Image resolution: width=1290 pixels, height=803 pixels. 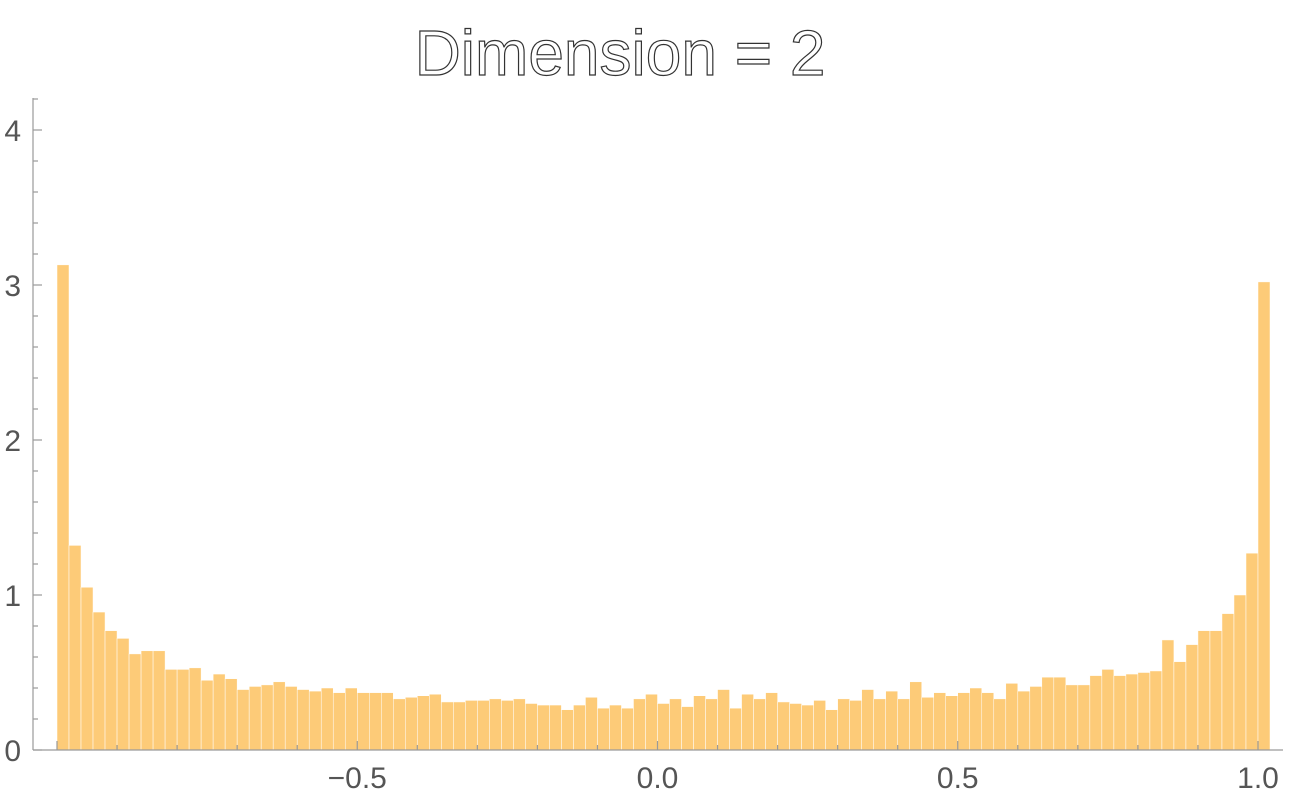 I want to click on chart-title: Dimension = 2, so click(x=620, y=53).